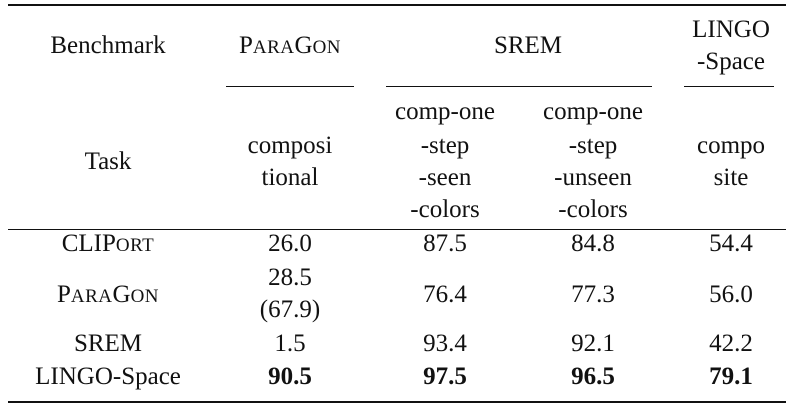 Image resolution: width=796 pixels, height=412 pixels. I want to click on value-cell: 93.4, so click(445, 343).